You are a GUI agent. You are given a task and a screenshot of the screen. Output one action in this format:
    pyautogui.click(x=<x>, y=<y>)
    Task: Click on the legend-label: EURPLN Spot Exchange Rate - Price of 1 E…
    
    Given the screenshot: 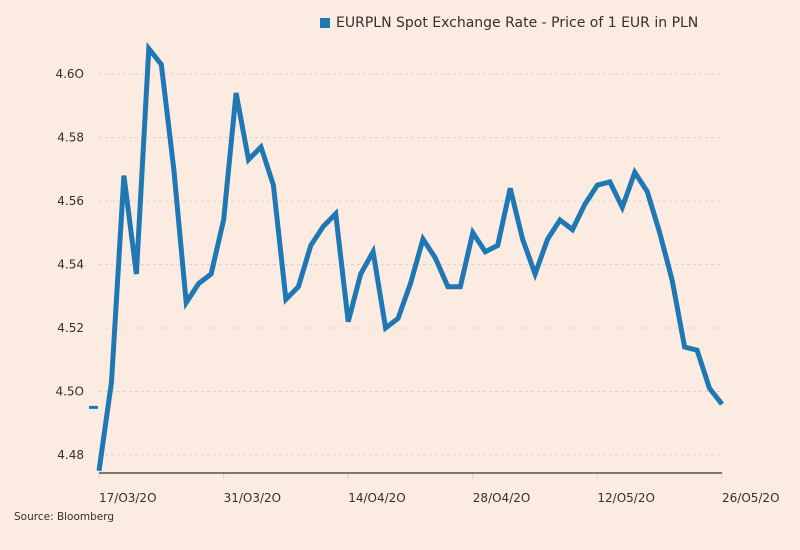 What is the action you would take?
    pyautogui.click(x=517, y=23)
    